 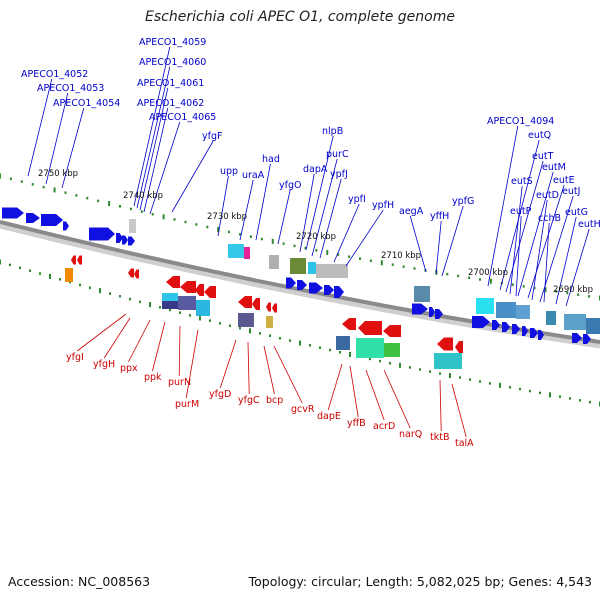 What do you see at coordinates (539, 135) in the screenshot?
I see `forward-gene-label: eutQ` at bounding box center [539, 135].